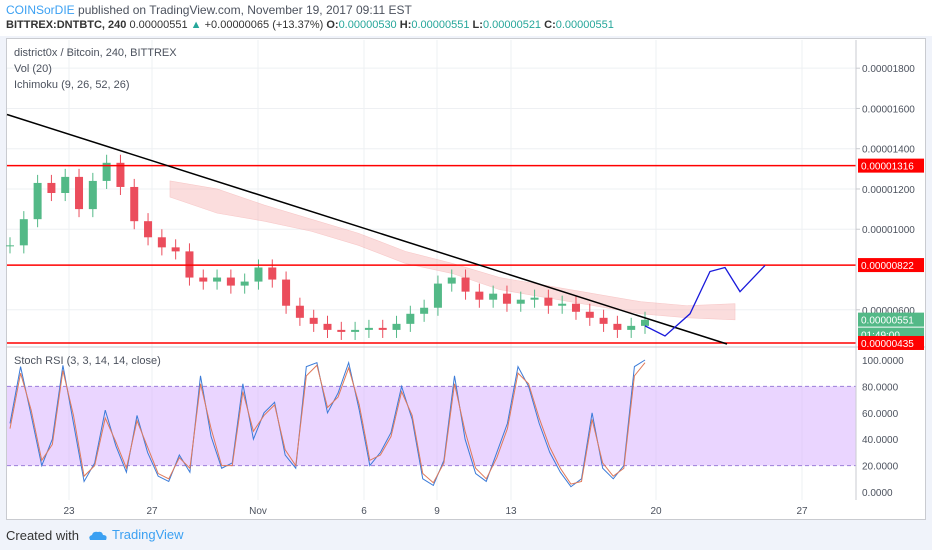 This screenshot has width=932, height=550. Describe the element at coordinates (136, 534) in the screenshot. I see `tradingview-brand-link: TradingView` at that location.